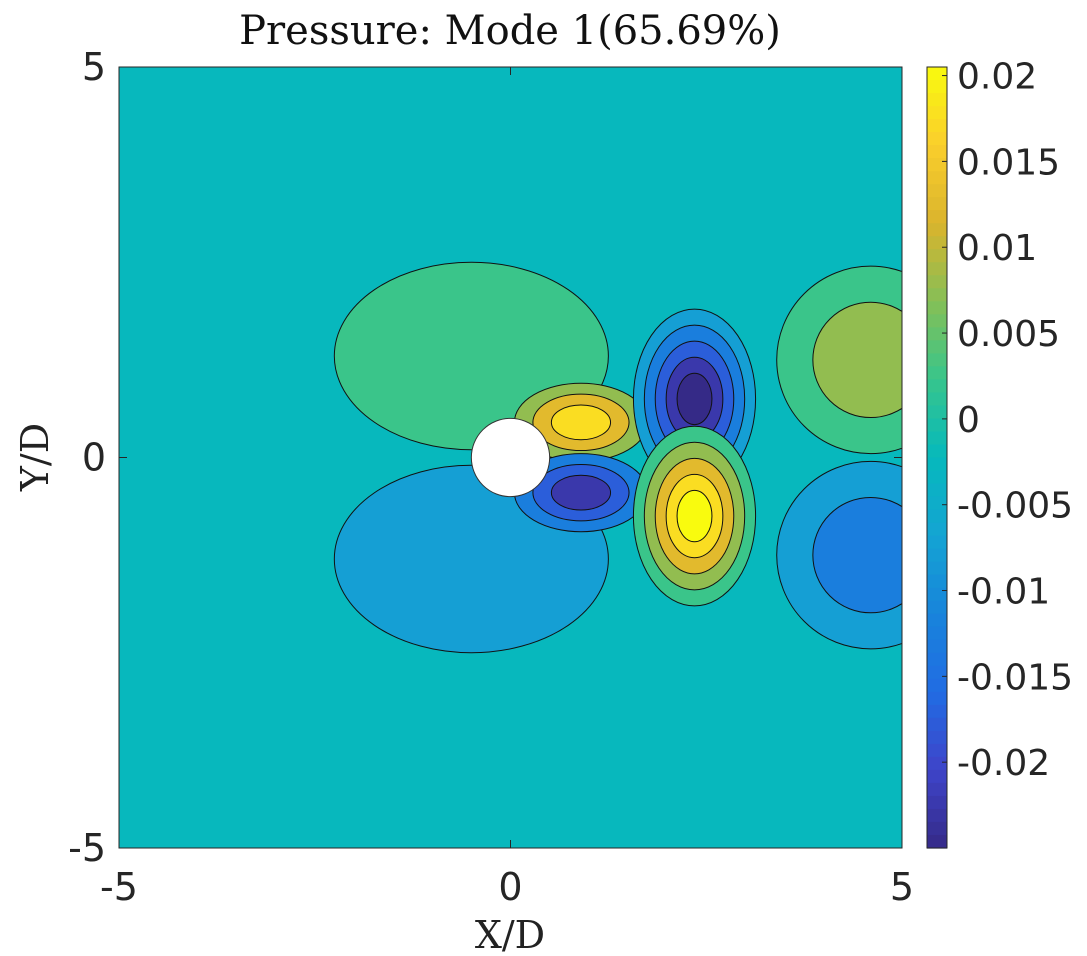  What do you see at coordinates (997, 248) in the screenshot?
I see `colorbar-tick-label: 0.01` at bounding box center [997, 248].